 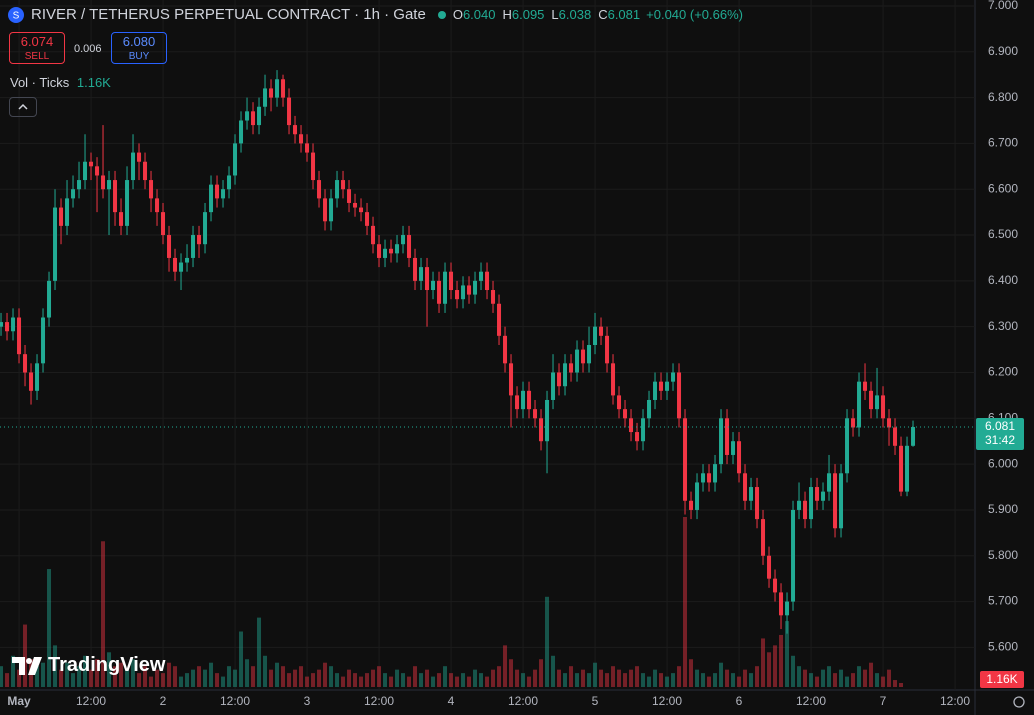 I want to click on x-tick-label: 6, so click(x=739, y=701).